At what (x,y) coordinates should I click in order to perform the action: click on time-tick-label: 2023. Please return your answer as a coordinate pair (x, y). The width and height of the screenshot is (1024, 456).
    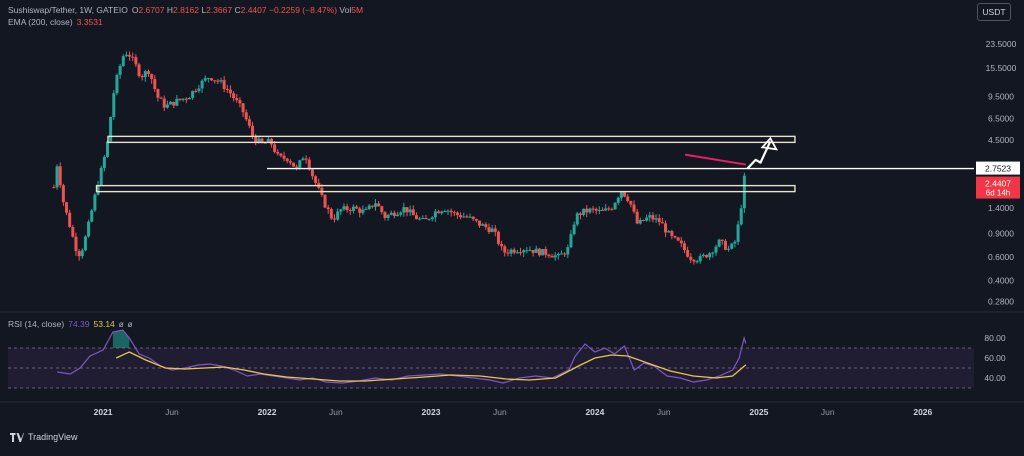
    Looking at the image, I should click on (431, 412).